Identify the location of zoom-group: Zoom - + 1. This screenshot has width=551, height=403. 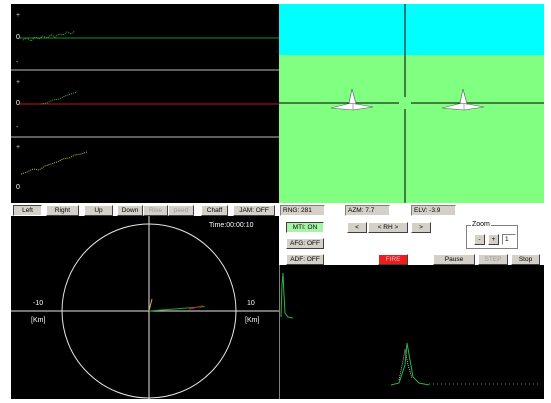
(492, 235).